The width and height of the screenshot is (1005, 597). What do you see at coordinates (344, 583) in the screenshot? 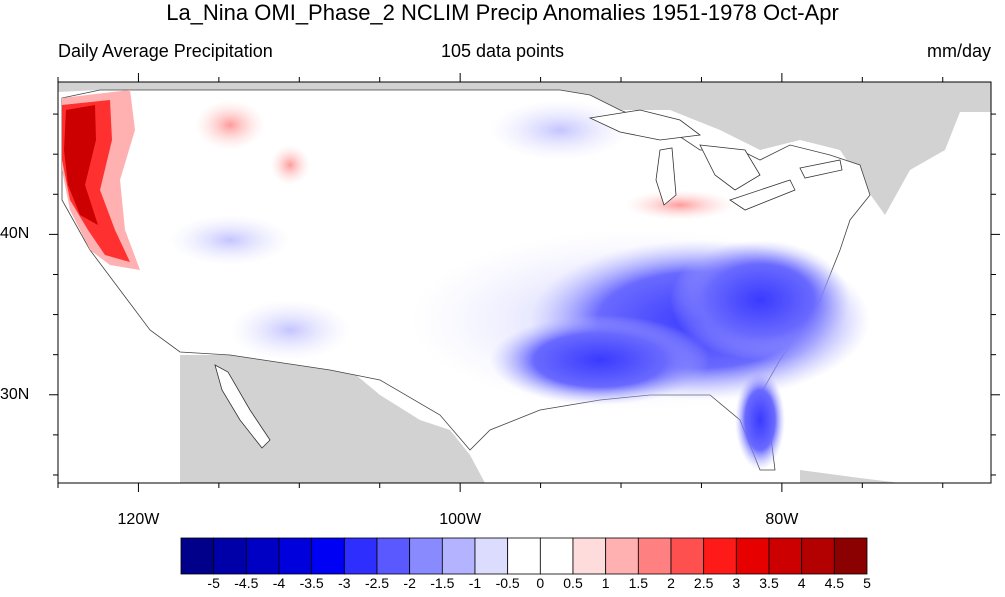
I see `colorbar-label: -3` at bounding box center [344, 583].